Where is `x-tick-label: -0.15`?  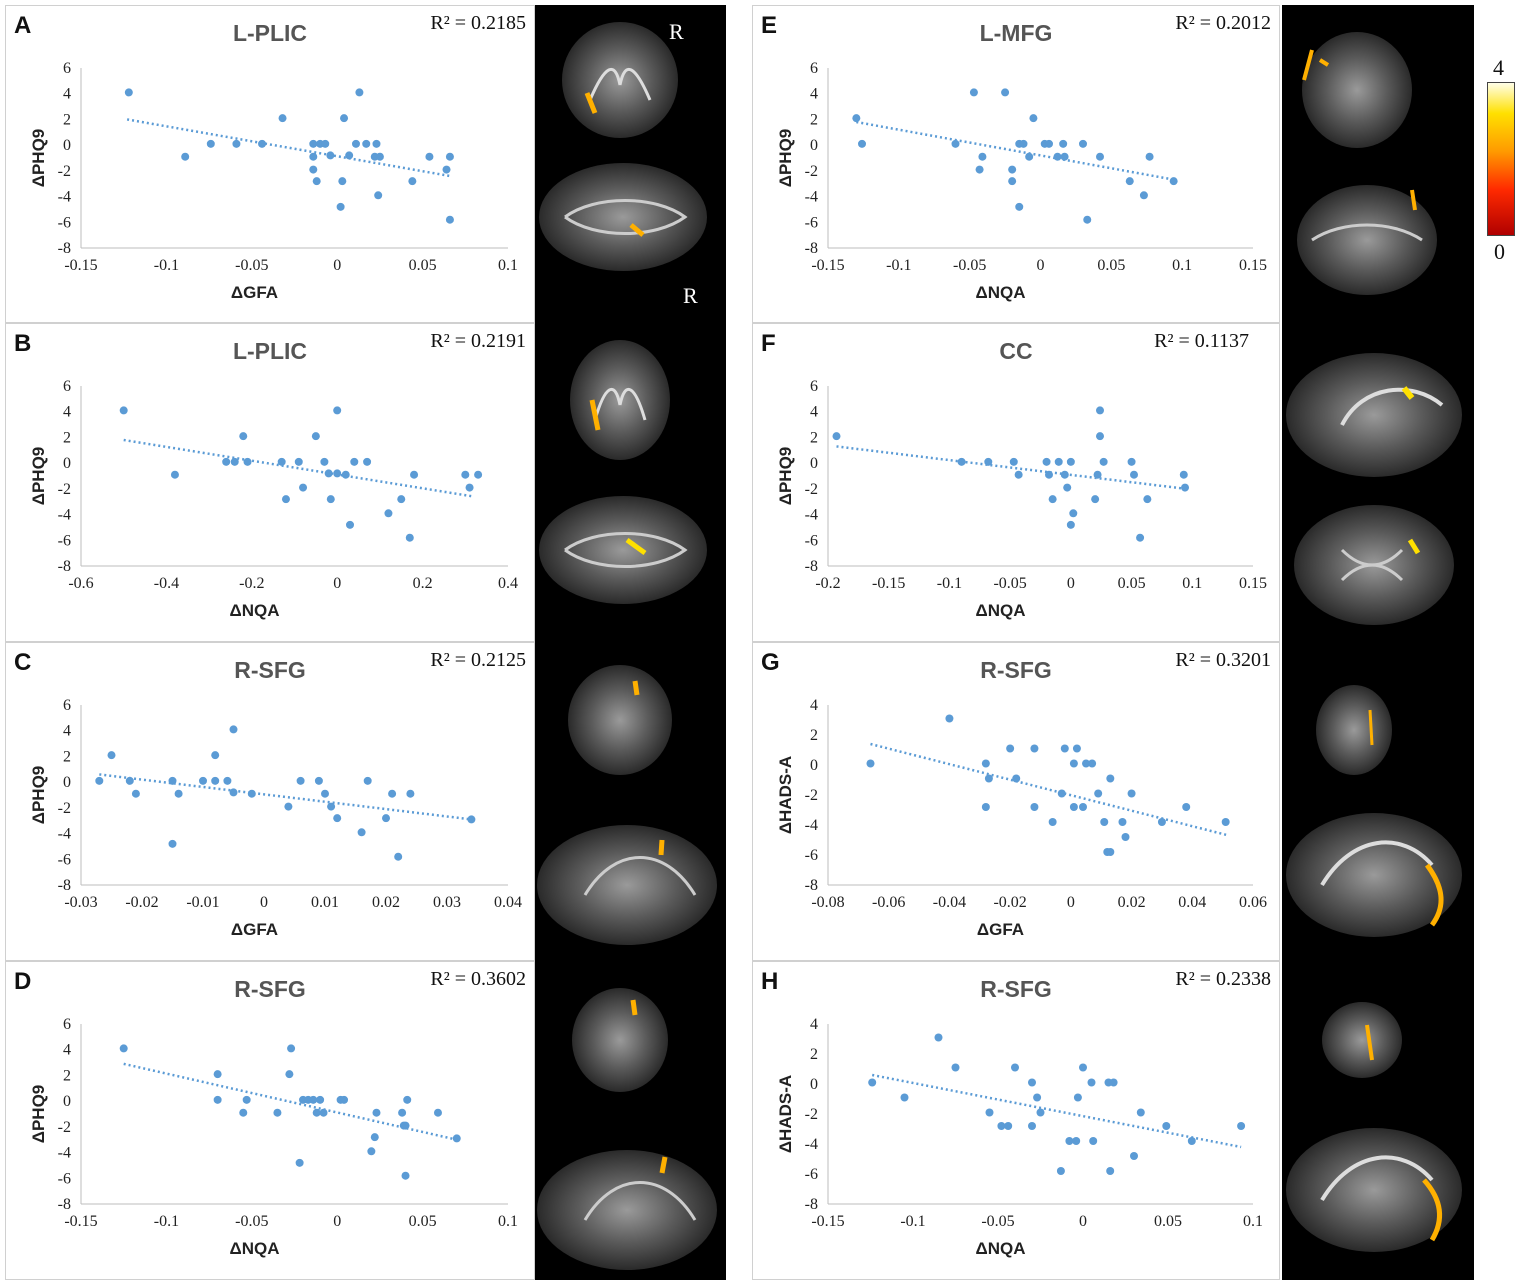
x-tick-label: -0.15 is located at coordinates (80, 265).